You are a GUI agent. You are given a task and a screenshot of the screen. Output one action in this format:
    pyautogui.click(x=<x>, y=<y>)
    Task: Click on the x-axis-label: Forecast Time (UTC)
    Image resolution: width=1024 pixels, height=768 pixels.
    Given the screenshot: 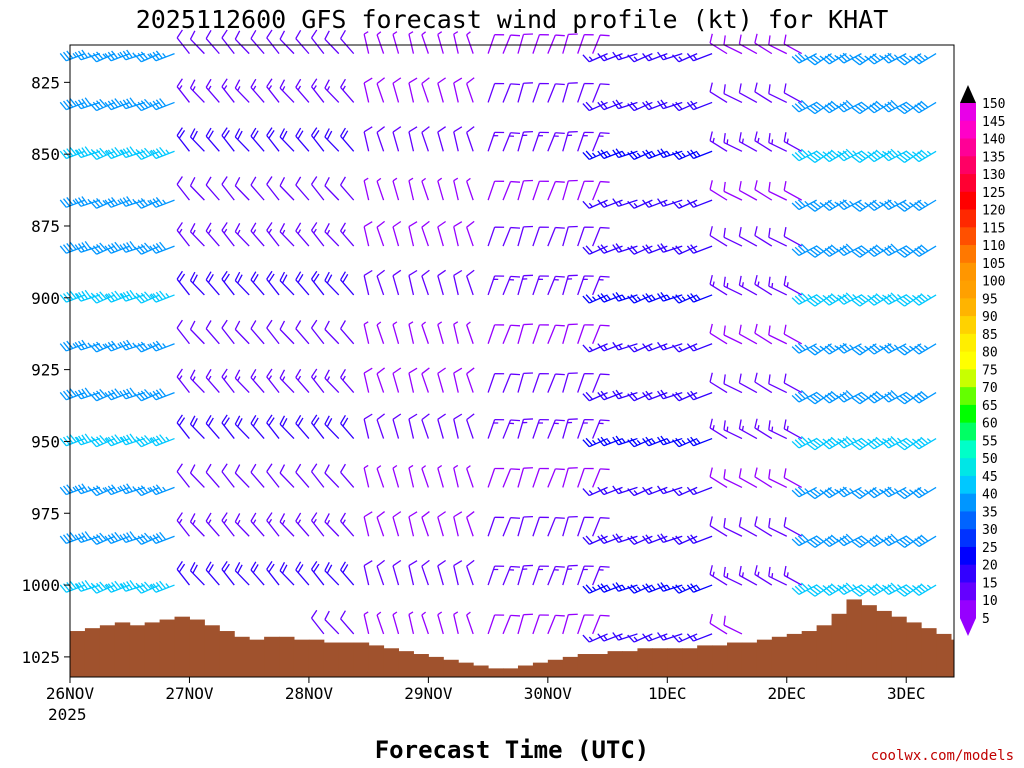 What is the action you would take?
    pyautogui.click(x=512, y=750)
    